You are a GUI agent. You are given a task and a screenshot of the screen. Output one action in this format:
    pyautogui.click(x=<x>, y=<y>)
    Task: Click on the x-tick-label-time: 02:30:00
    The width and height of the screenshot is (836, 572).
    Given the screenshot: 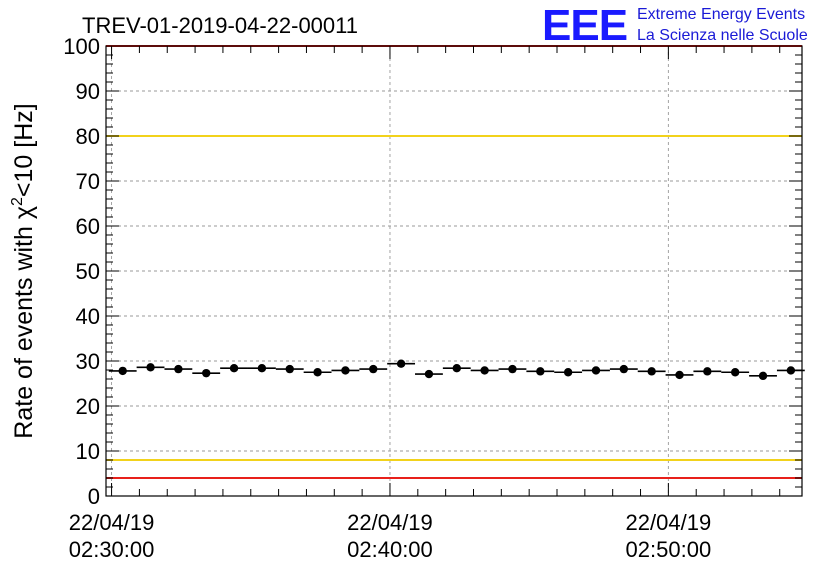 What is the action you would take?
    pyautogui.click(x=112, y=549)
    